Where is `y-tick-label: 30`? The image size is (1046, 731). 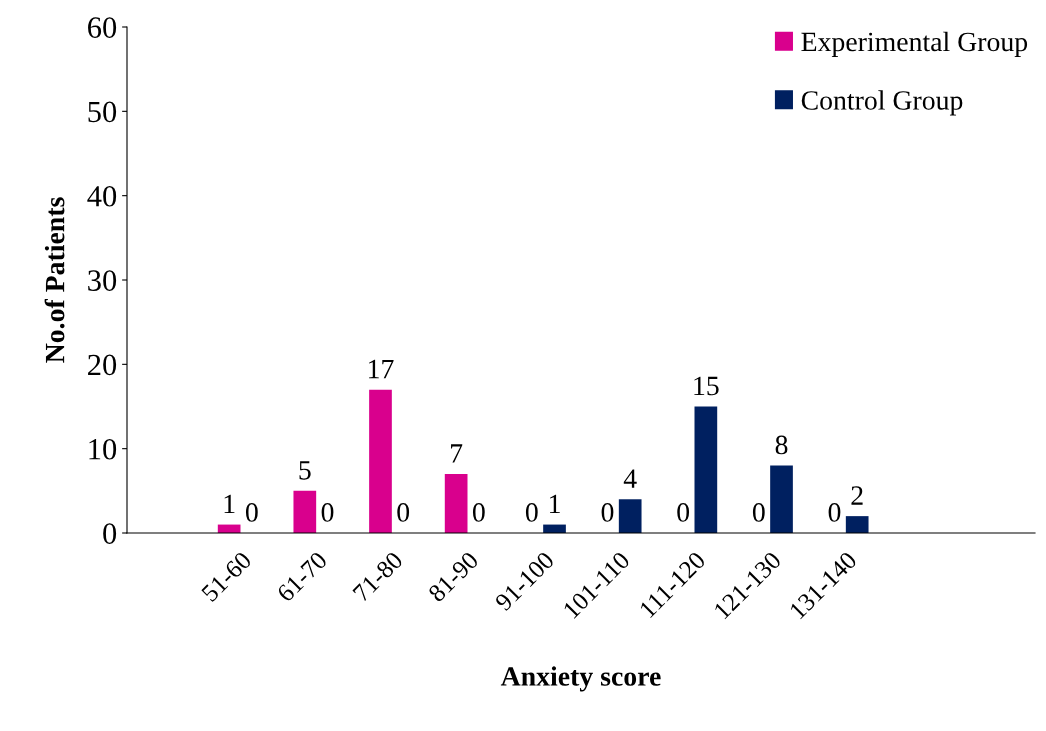
y-tick-label: 30 is located at coordinates (102, 280).